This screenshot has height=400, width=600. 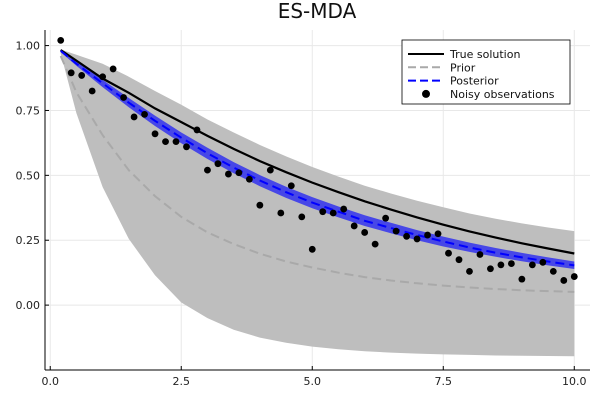 What do you see at coordinates (444, 381) in the screenshot?
I see `x-tick-label: 7.5` at bounding box center [444, 381].